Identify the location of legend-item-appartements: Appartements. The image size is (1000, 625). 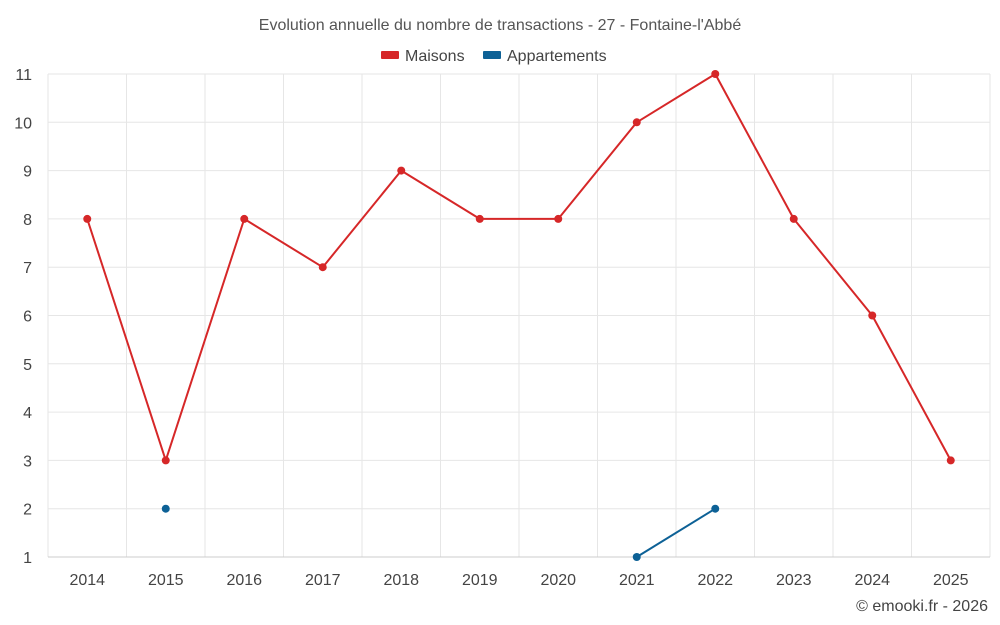
(545, 56).